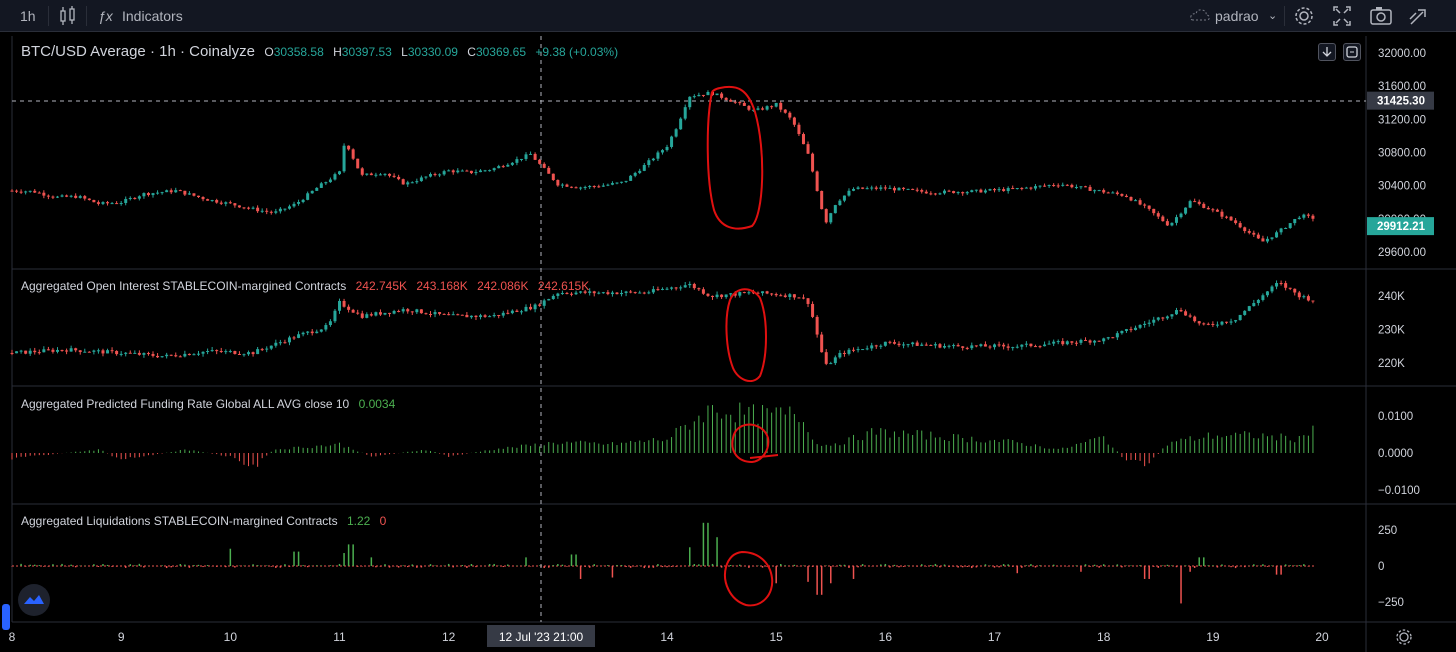 This screenshot has width=1456, height=652. Describe the element at coordinates (1352, 52) in the screenshot. I see `maximize-pane-icon` at that location.